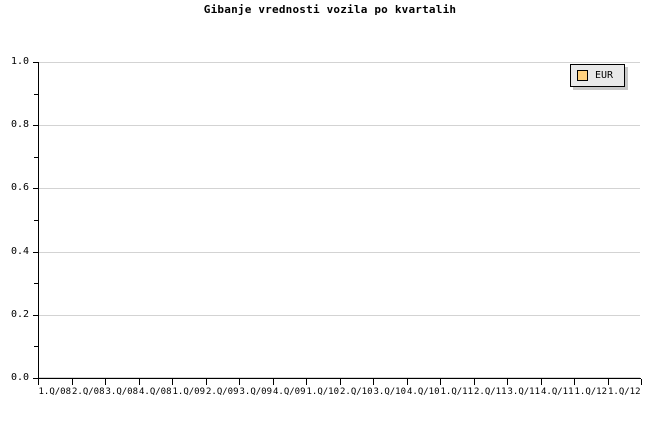 This screenshot has height=440, width=660. What do you see at coordinates (88, 392) in the screenshot?
I see `x-axis-label: 2.Q/08` at bounding box center [88, 392].